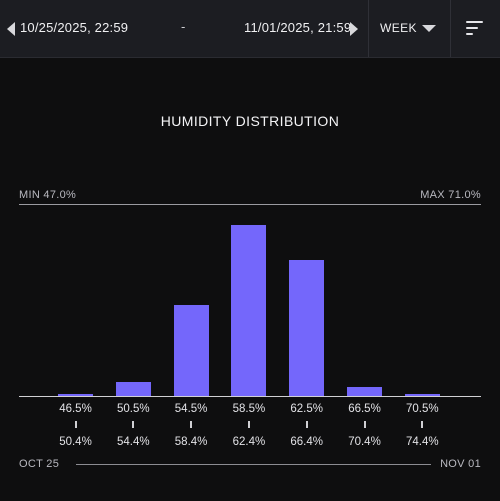 The height and width of the screenshot is (501, 500). What do you see at coordinates (450, 195) in the screenshot?
I see `max-label: MAX 71.0%` at bounding box center [450, 195].